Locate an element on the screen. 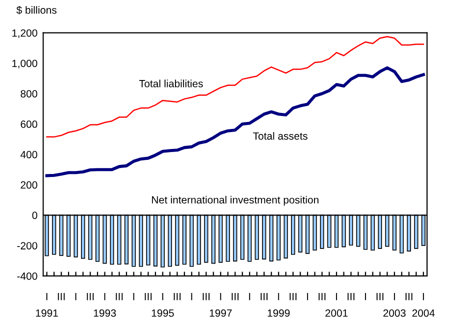  y-tick-label: -200 is located at coordinates (27, 246).